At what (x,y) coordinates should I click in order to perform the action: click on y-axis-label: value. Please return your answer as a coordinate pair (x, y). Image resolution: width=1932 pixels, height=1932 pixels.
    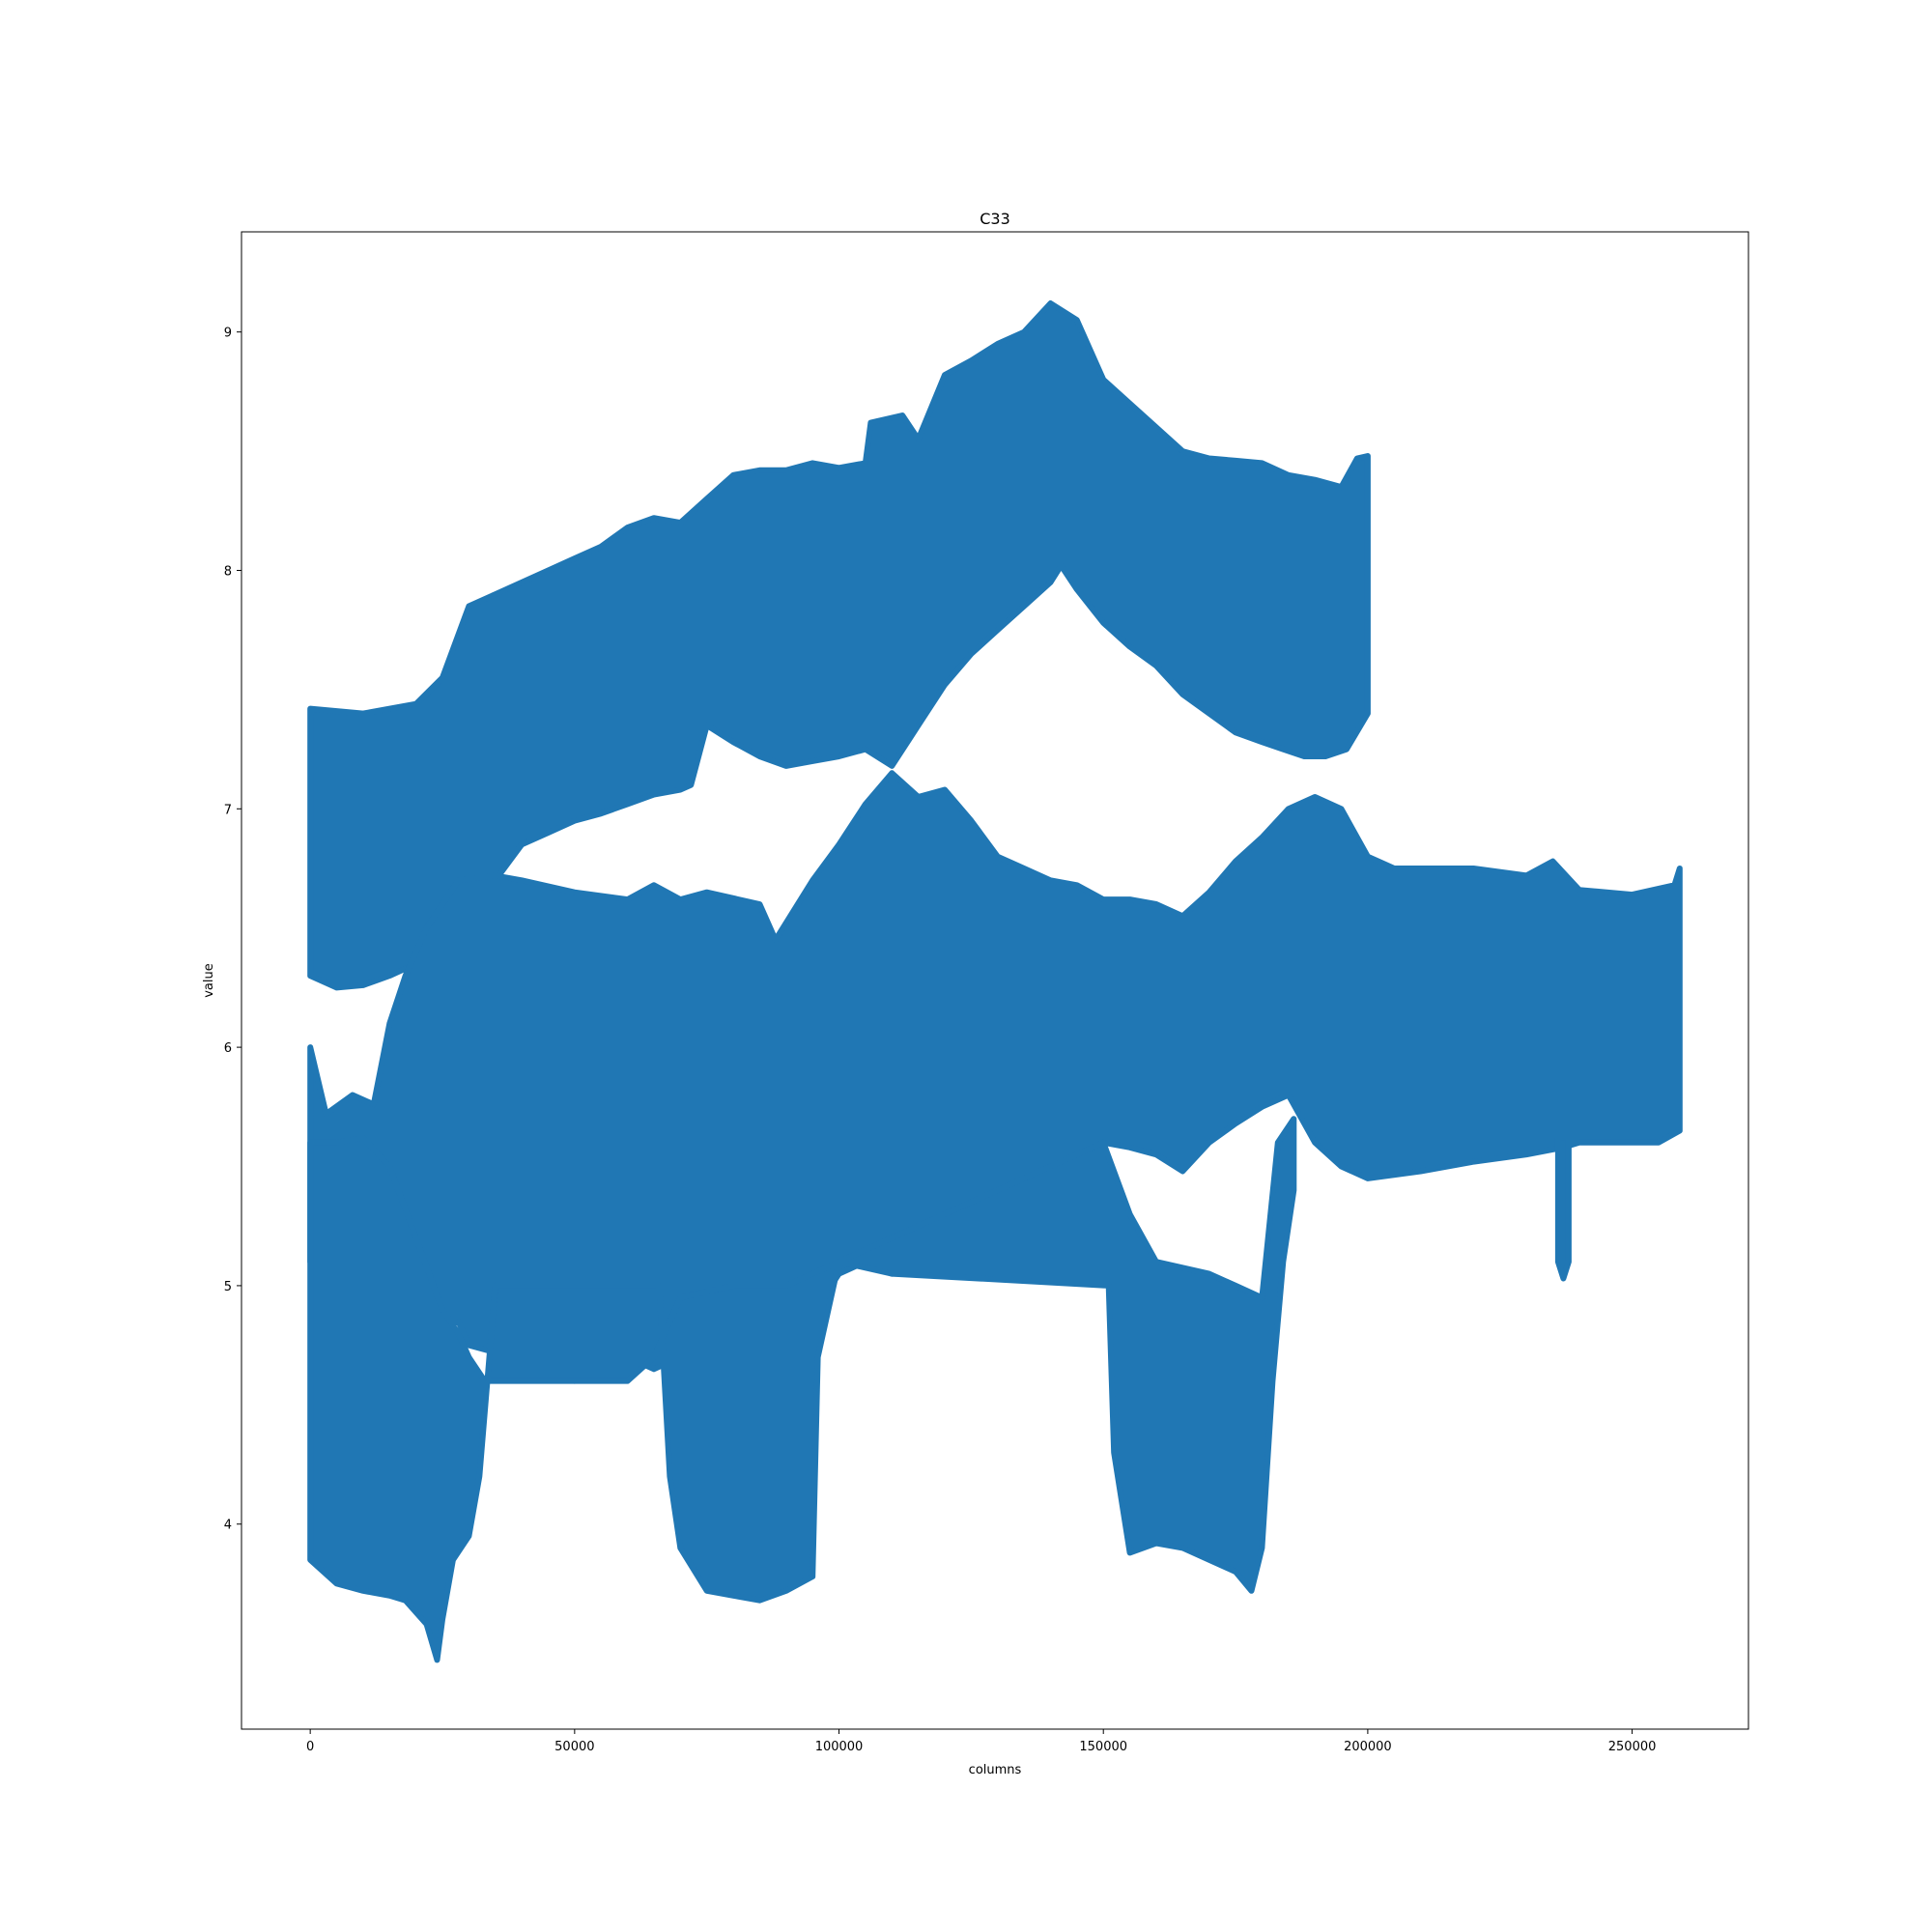
    Looking at the image, I should click on (209, 980).